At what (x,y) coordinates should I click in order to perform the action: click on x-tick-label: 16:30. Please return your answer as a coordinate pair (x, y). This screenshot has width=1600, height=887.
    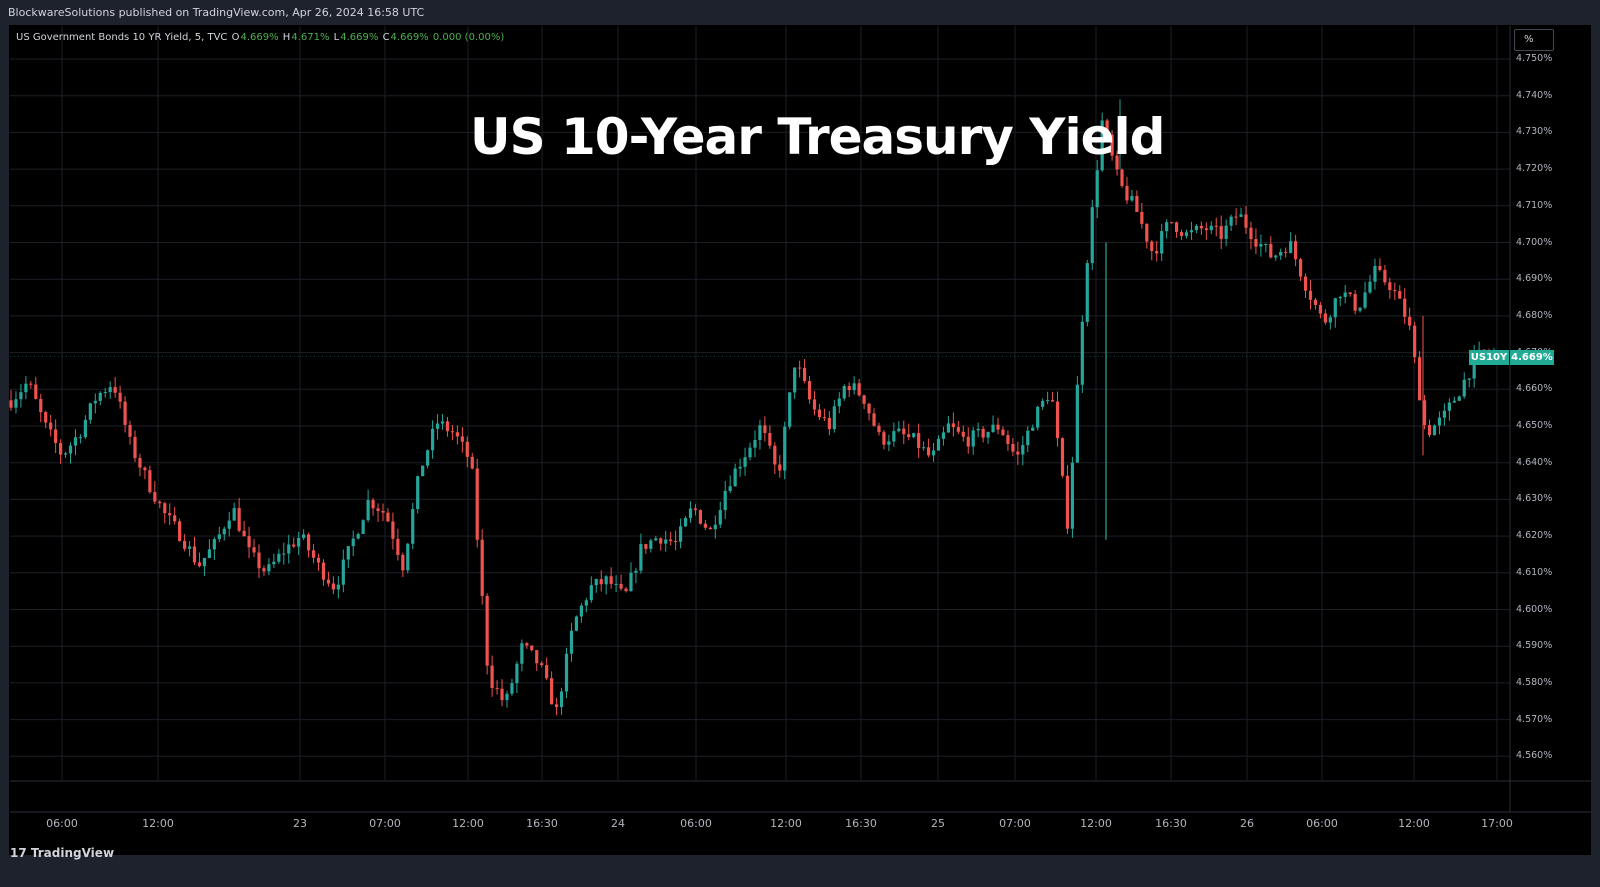
    Looking at the image, I should click on (1171, 823).